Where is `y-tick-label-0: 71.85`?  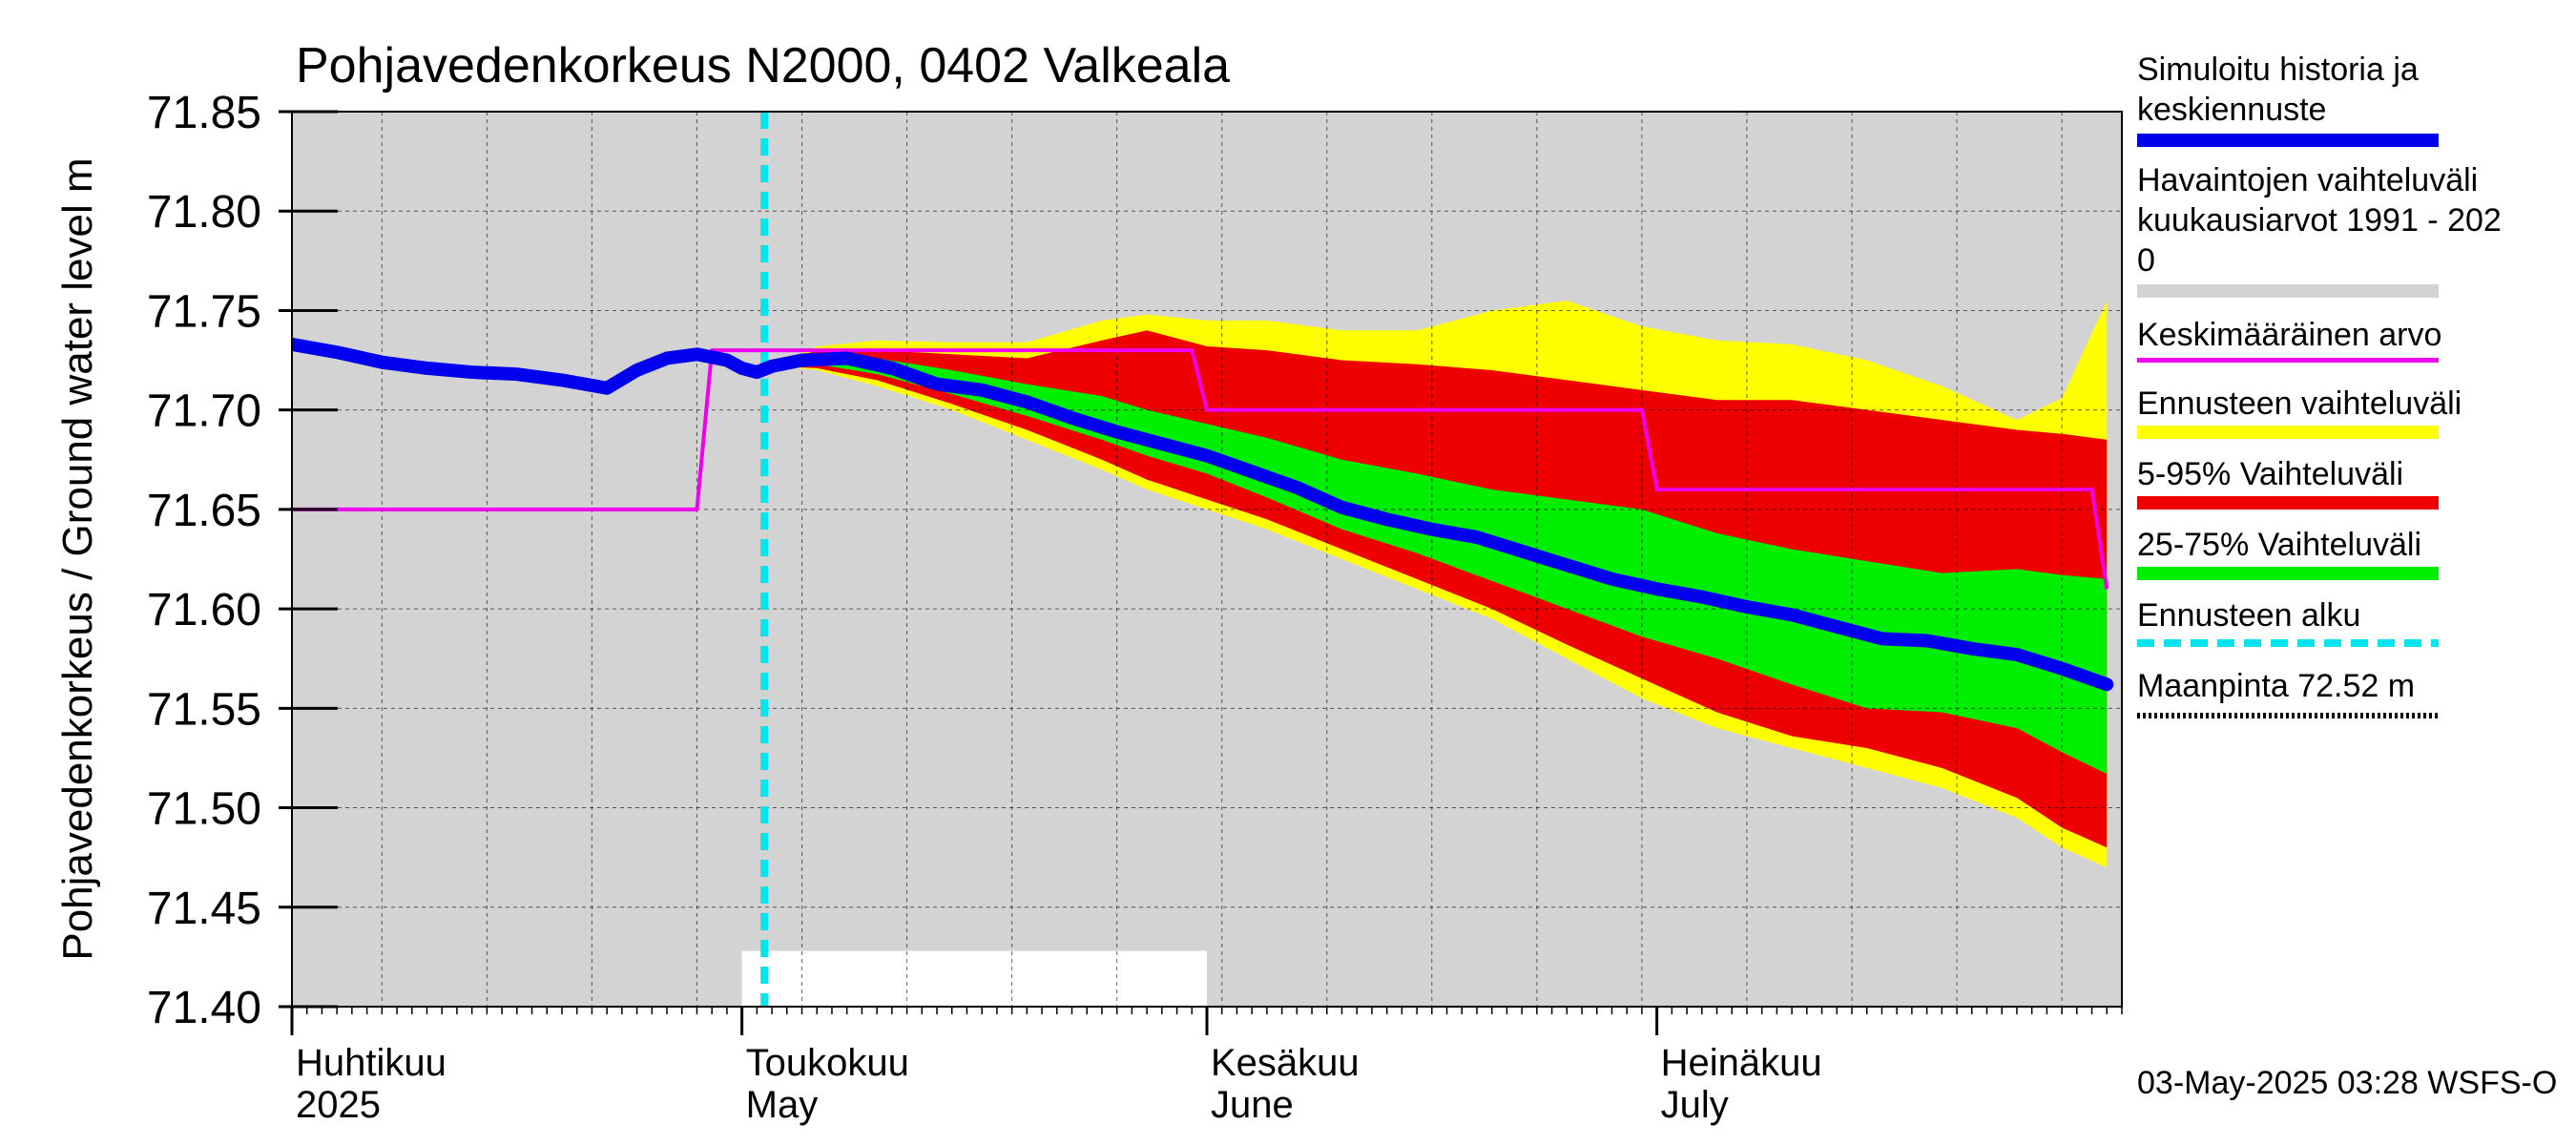 y-tick-label-0: 71.85 is located at coordinates (204, 113).